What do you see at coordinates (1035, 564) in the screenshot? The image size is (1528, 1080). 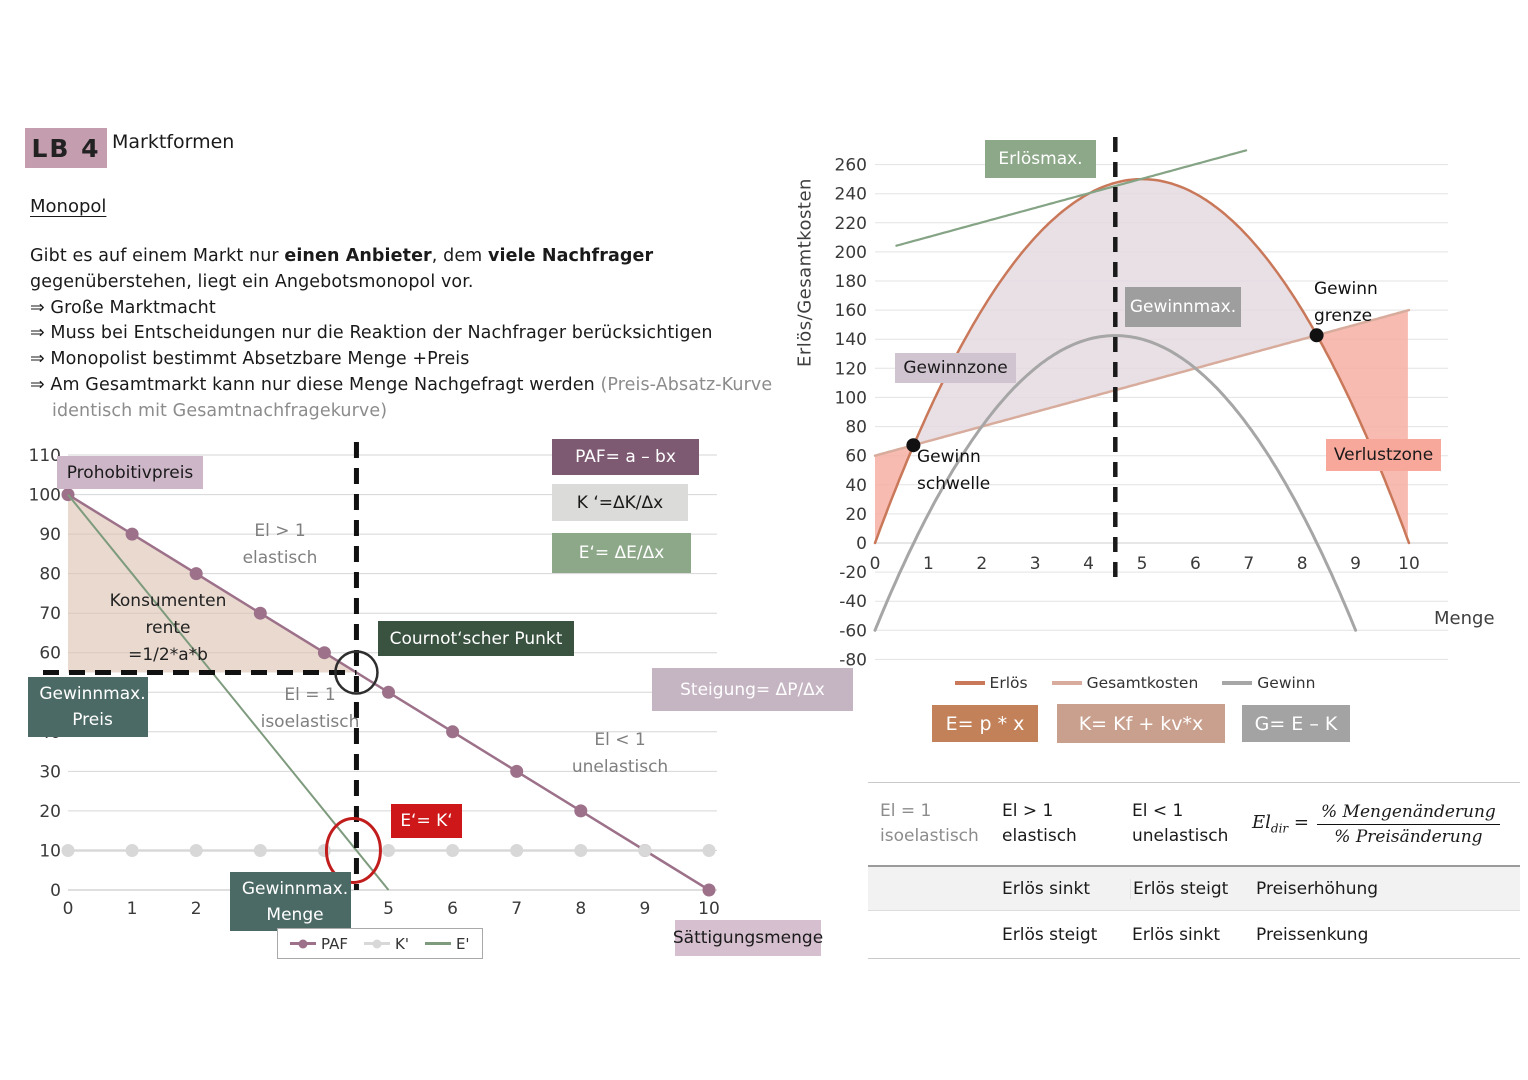 I see `x-tick-label: 3` at bounding box center [1035, 564].